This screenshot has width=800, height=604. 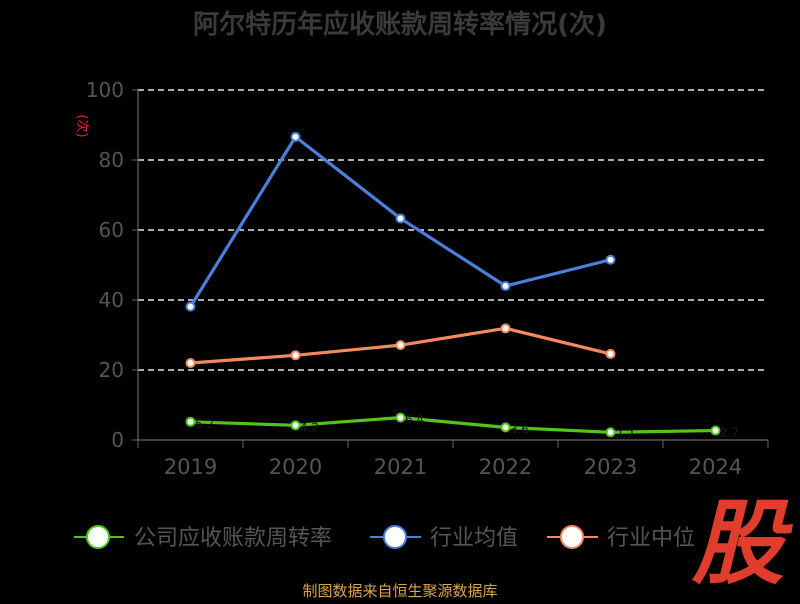 What do you see at coordinates (651, 538) in the screenshot?
I see `legend-label: 行业中位` at bounding box center [651, 538].